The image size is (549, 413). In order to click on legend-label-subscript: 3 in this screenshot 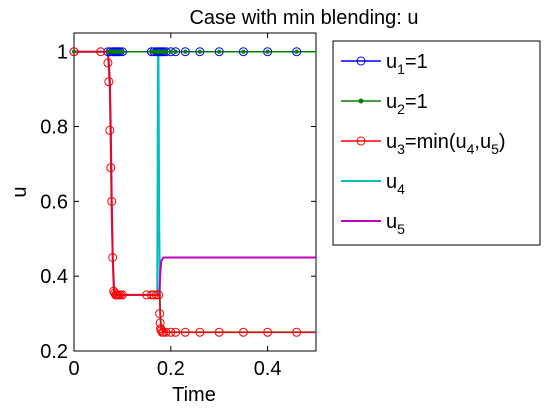, I will do `click(401, 149)`.